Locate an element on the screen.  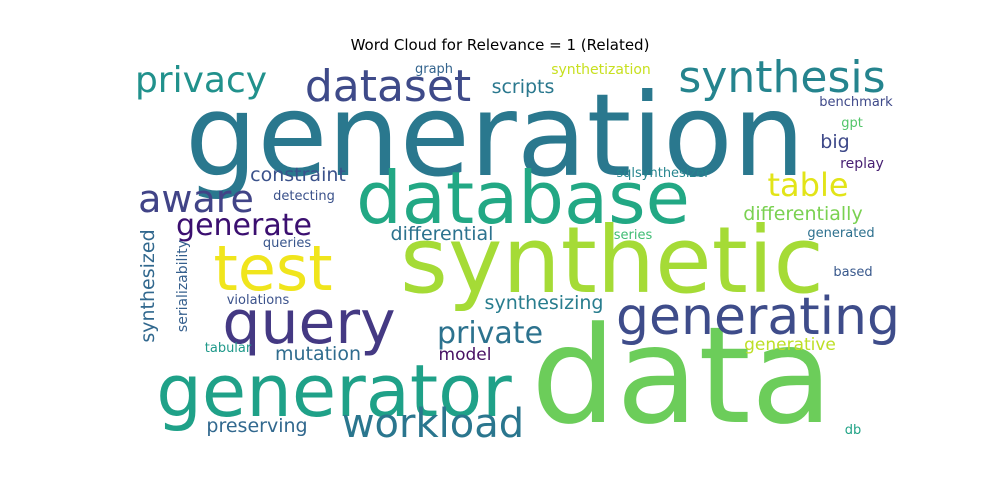
word-generate: generate is located at coordinates (244, 225).